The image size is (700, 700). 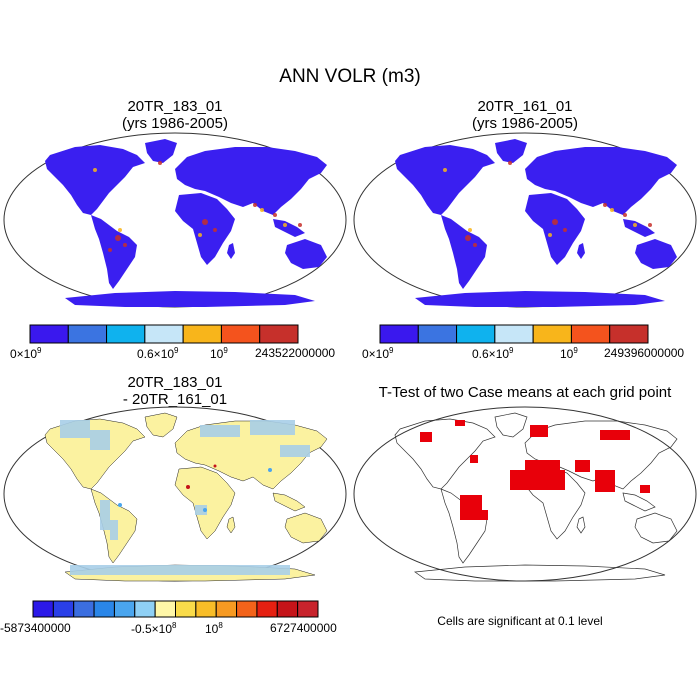 What do you see at coordinates (219, 353) in the screenshot?
I see `cb1-label-2: 109` at bounding box center [219, 353].